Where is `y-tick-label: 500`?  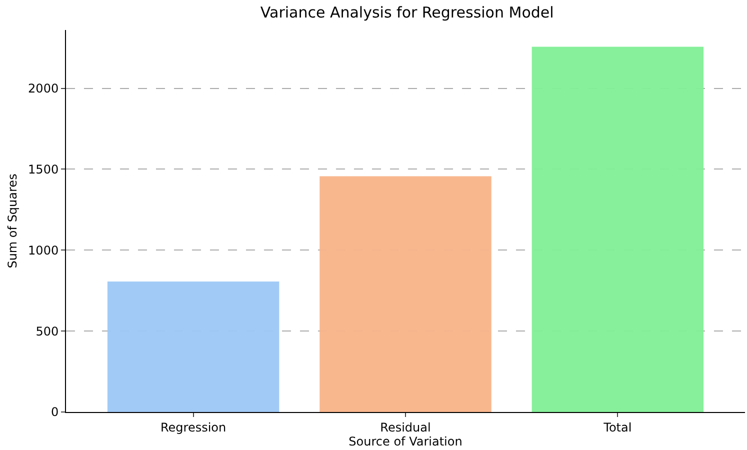 y-tick-label: 500 is located at coordinates (47, 331).